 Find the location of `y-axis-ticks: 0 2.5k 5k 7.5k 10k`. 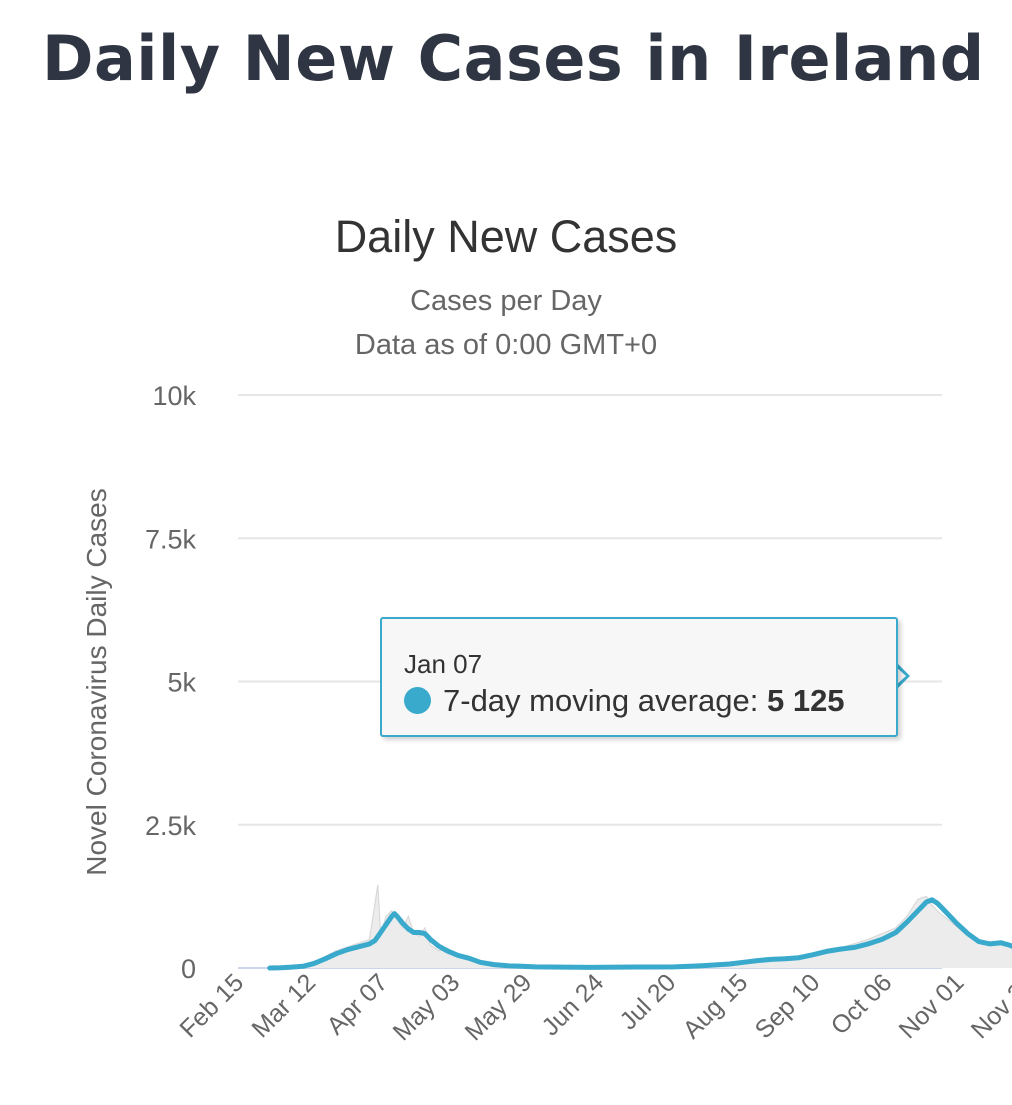

y-axis-ticks: 0 2.5k 5k 7.5k 10k is located at coordinates (171, 682).